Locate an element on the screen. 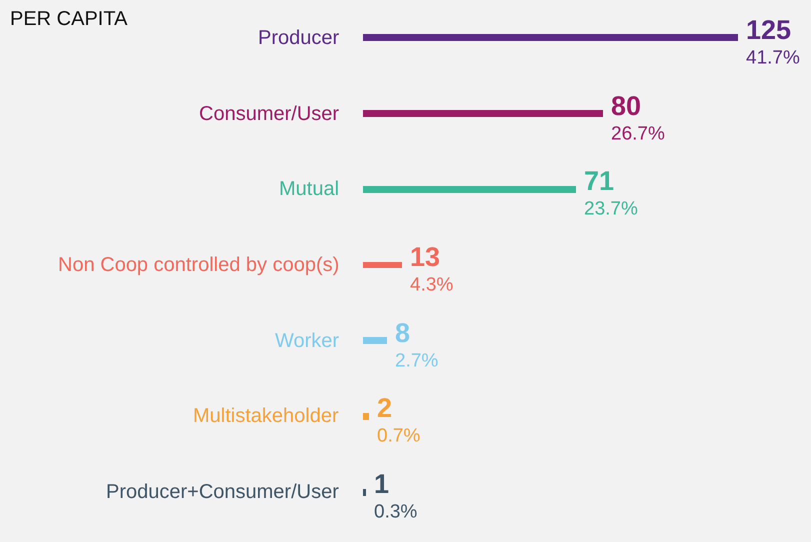 This screenshot has height=542, width=811. y-tick-label: Consumer/User is located at coordinates (269, 114).